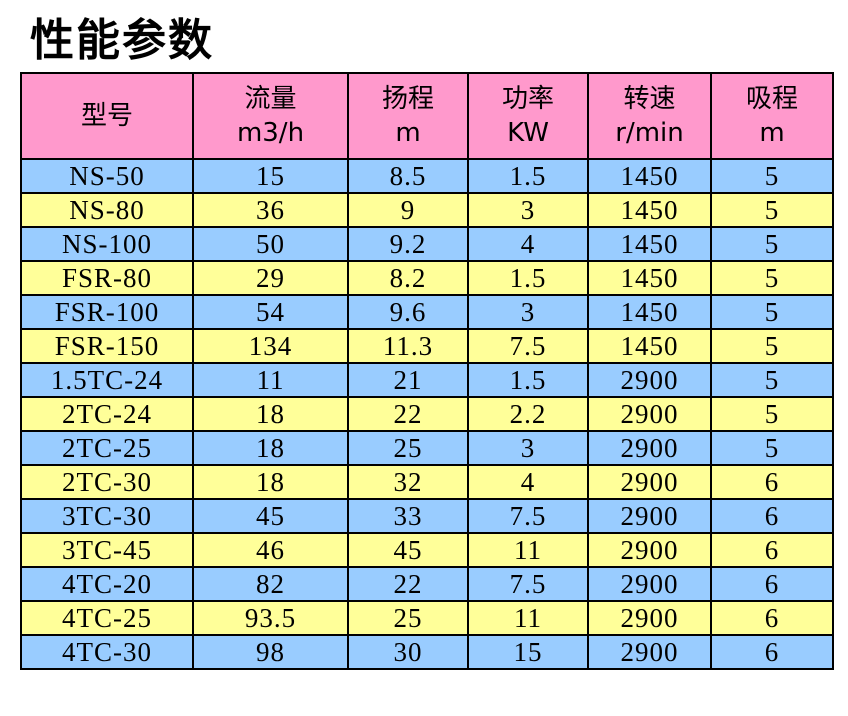  I want to click on data-cell: NS-80, so click(107, 210).